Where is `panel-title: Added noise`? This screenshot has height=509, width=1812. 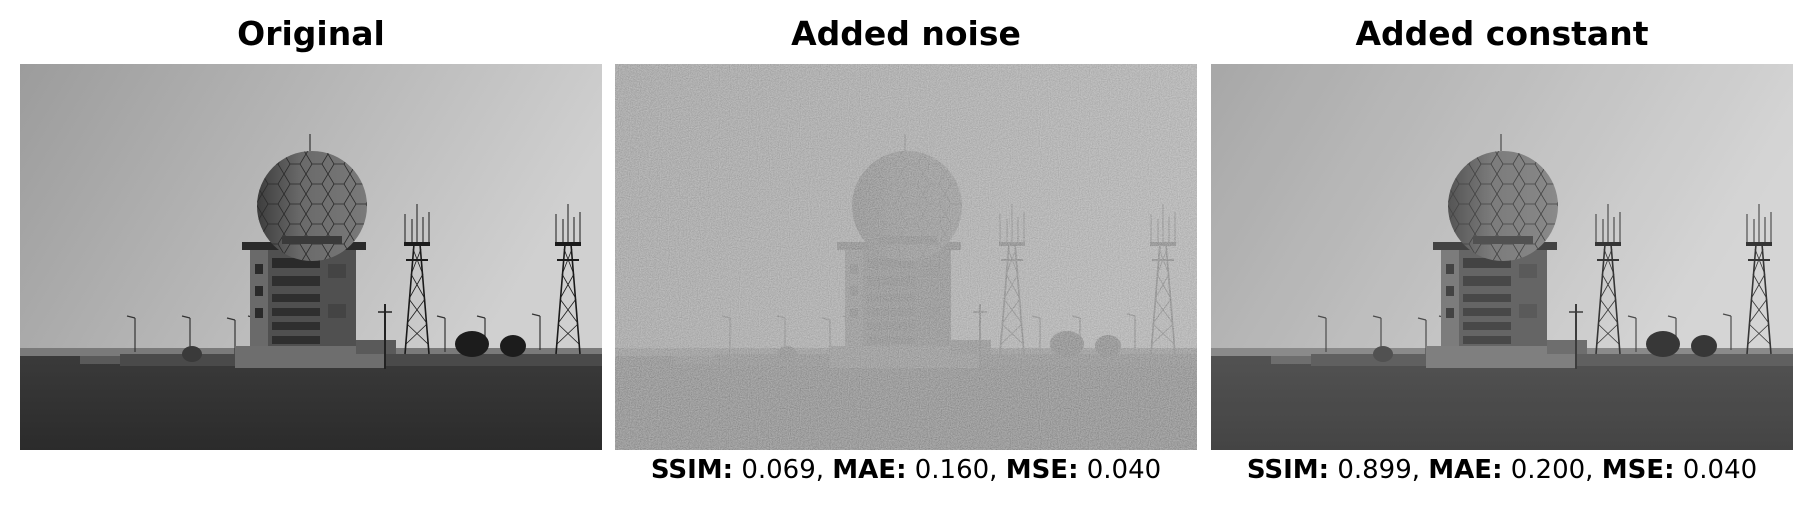
panel-title: Added noise is located at coordinates (906, 33).